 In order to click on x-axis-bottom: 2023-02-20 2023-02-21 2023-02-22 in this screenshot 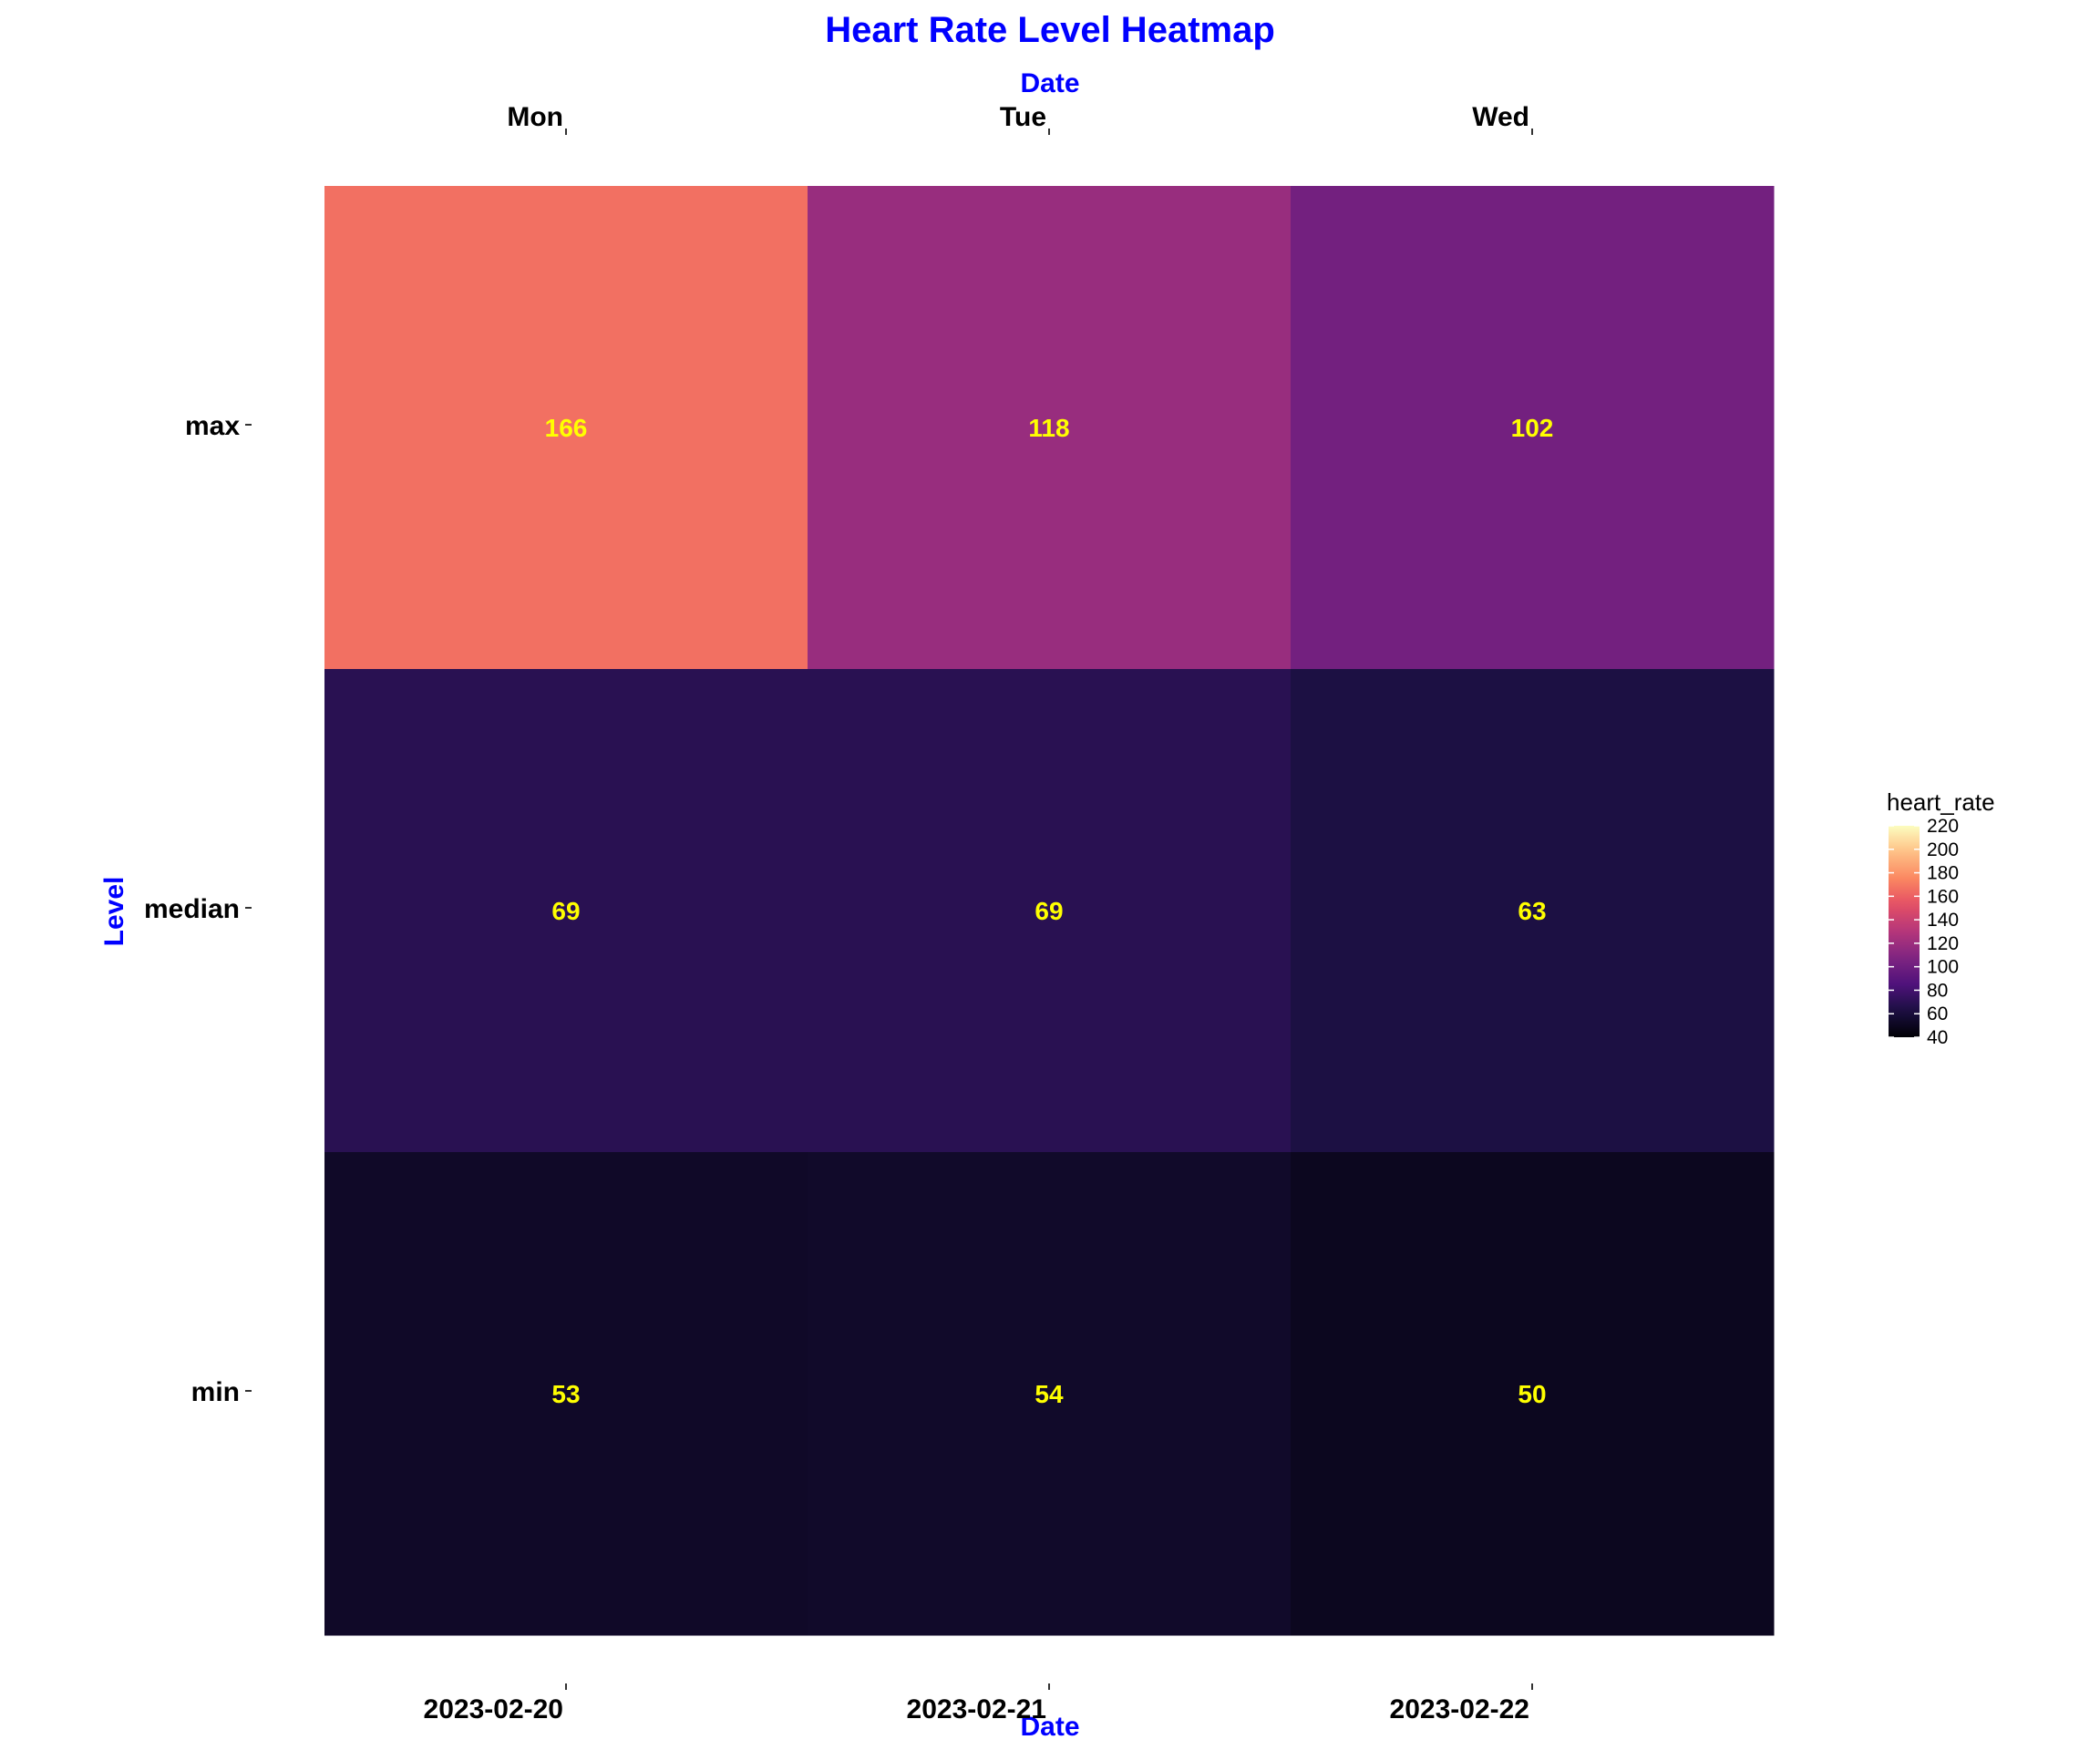, I will do `click(978, 1704)`.